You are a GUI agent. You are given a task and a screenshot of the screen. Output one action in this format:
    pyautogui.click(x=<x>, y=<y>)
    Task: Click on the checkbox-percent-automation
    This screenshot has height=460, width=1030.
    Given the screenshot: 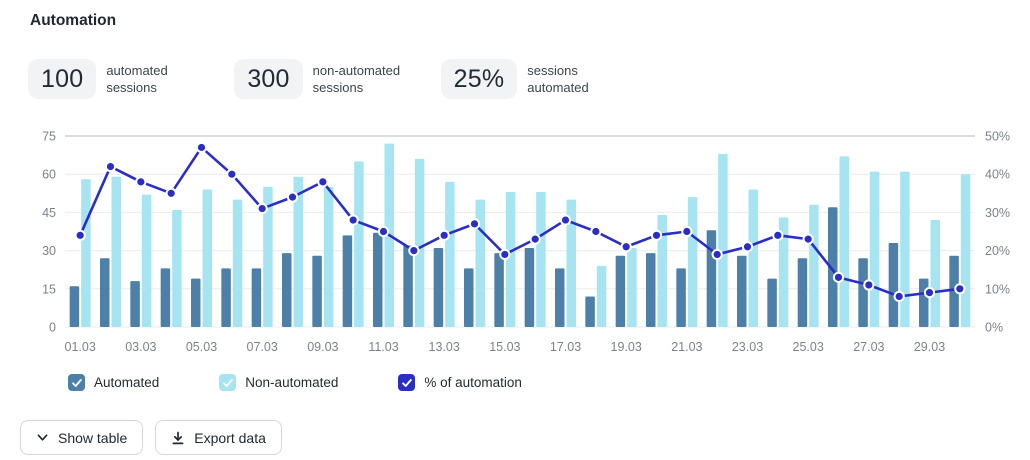 What is the action you would take?
    pyautogui.click(x=407, y=382)
    